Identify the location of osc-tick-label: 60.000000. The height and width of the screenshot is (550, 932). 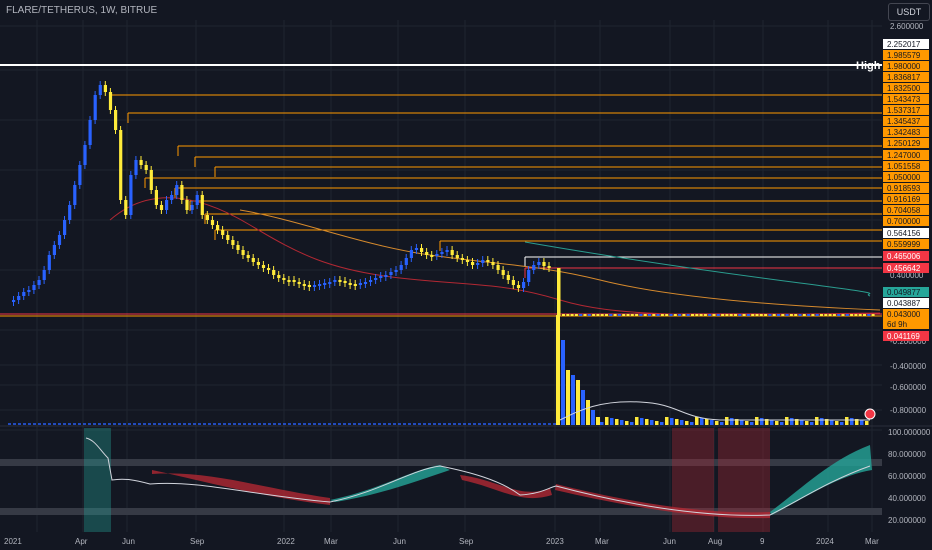
(907, 476).